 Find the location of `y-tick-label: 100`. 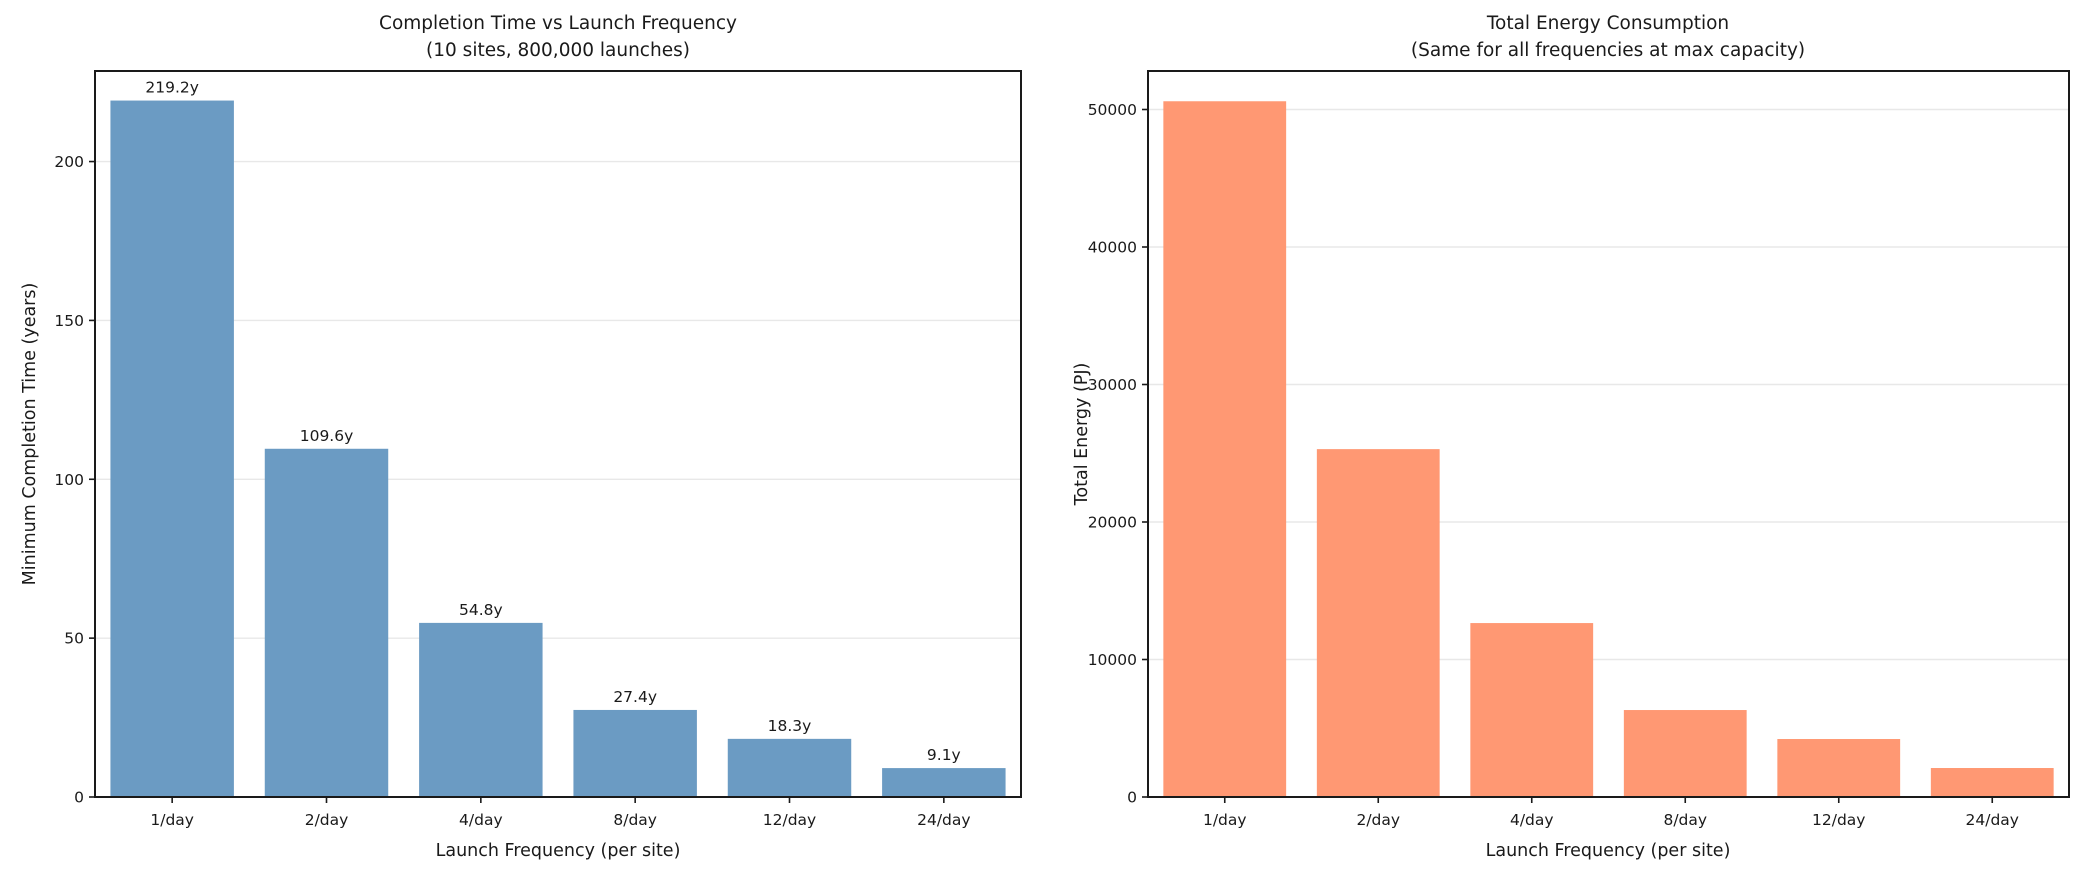

y-tick-label: 100 is located at coordinates (69, 480).